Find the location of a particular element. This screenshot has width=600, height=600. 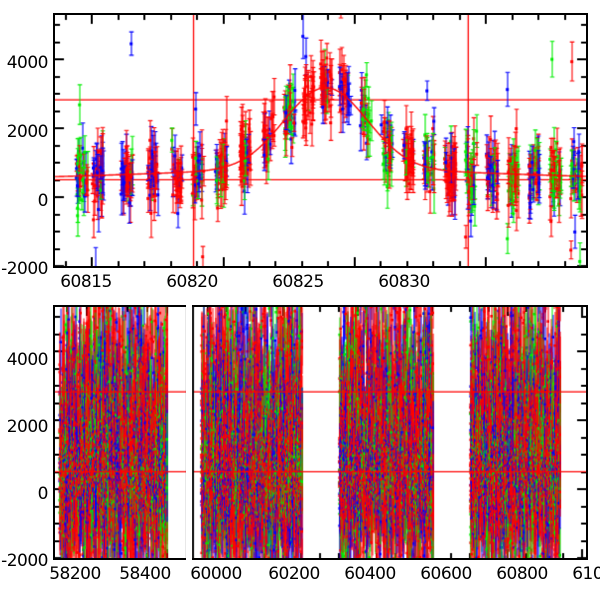

top-xtick-label-60815: 60815 is located at coordinates (86, 282).